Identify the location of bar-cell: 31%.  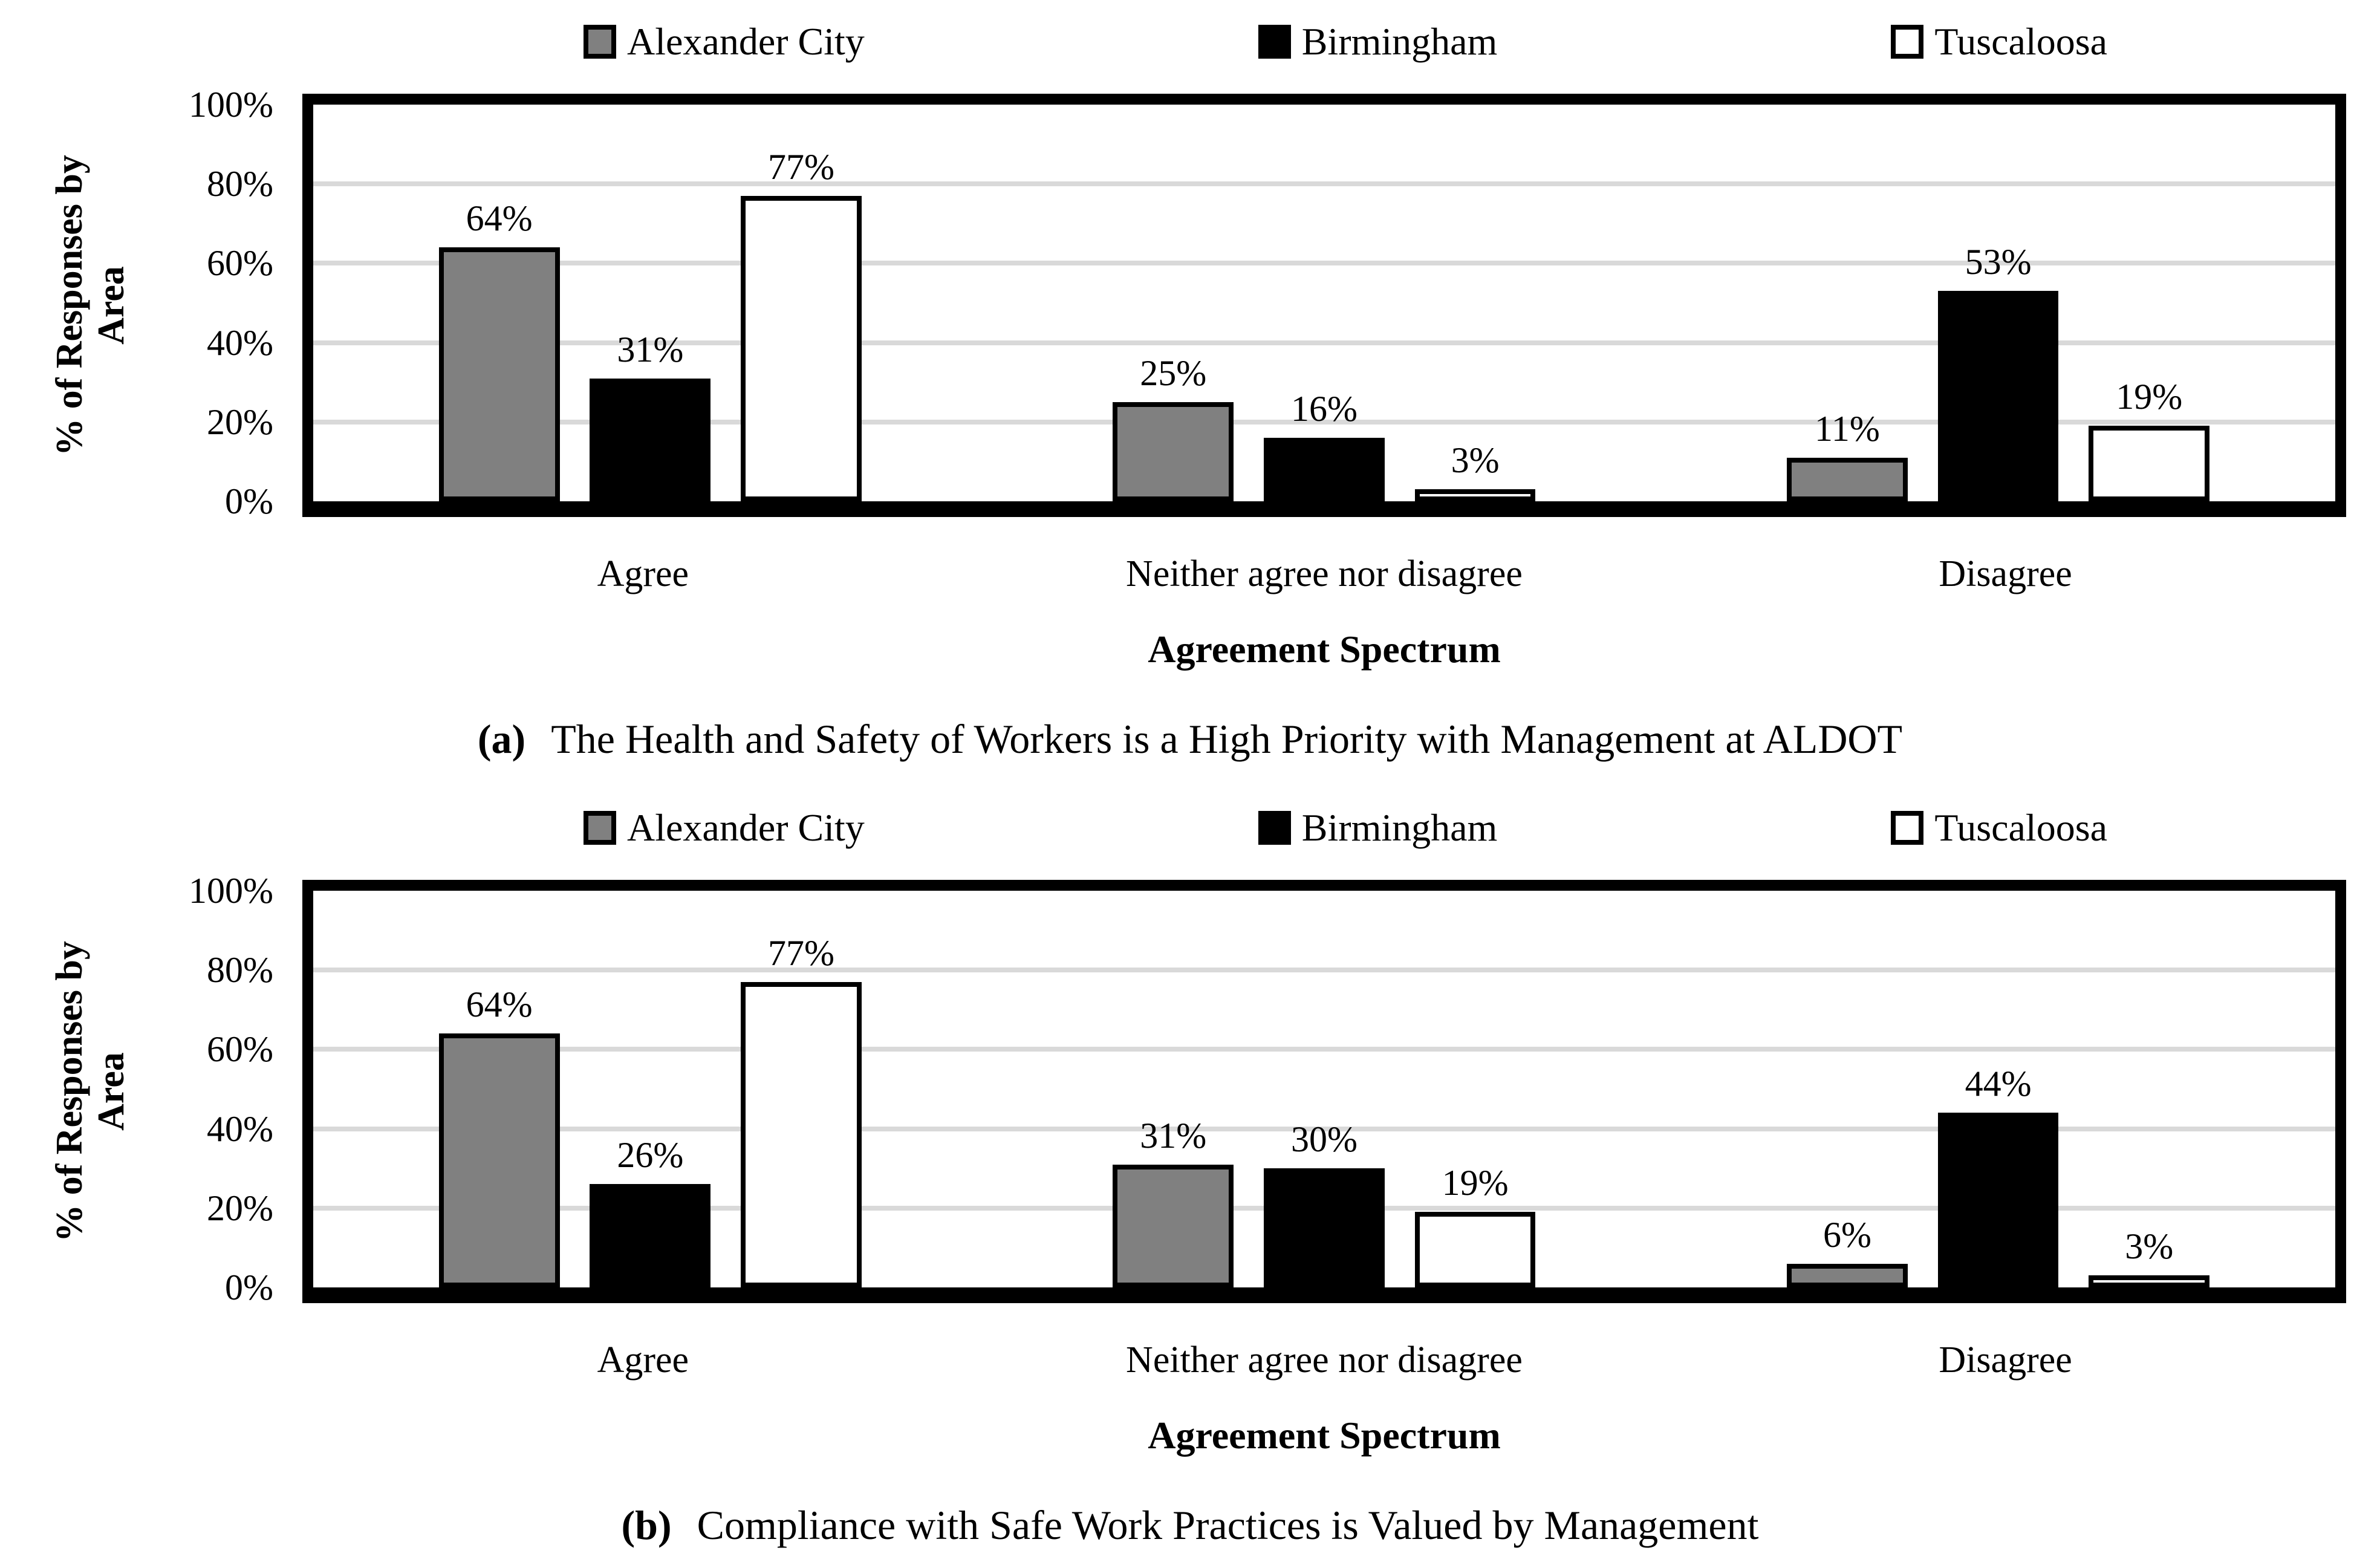
(1173, 1089).